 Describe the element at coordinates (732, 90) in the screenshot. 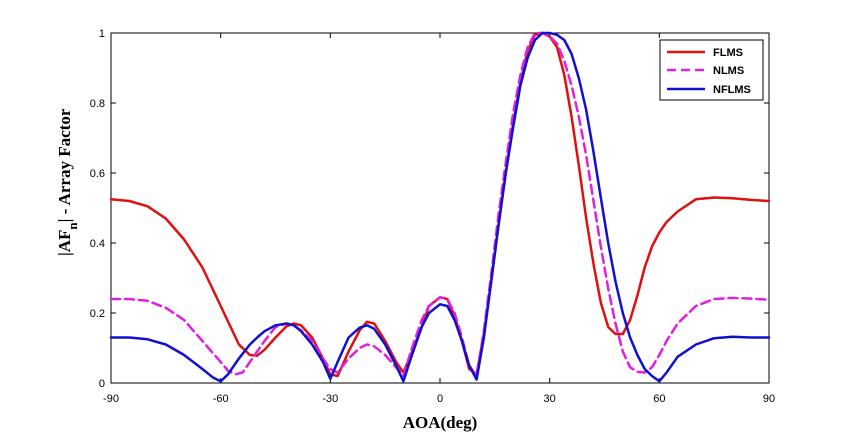

I see `legend-label-nflms: NFLMS` at that location.